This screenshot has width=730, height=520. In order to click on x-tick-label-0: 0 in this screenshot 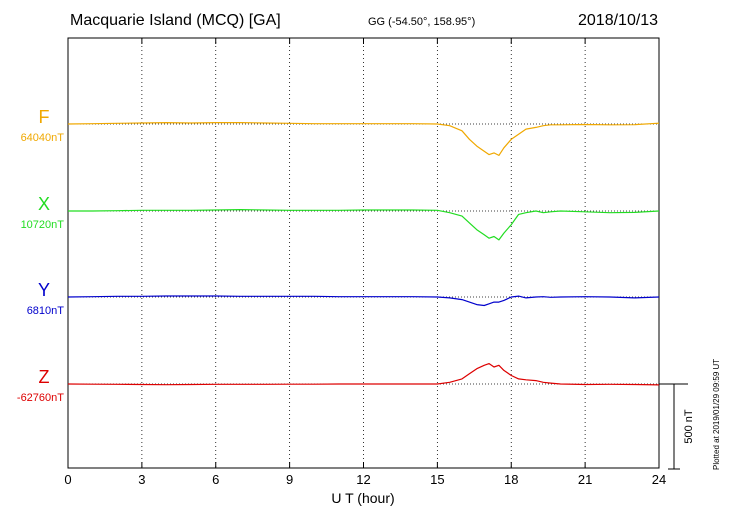, I will do `click(67, 479)`.